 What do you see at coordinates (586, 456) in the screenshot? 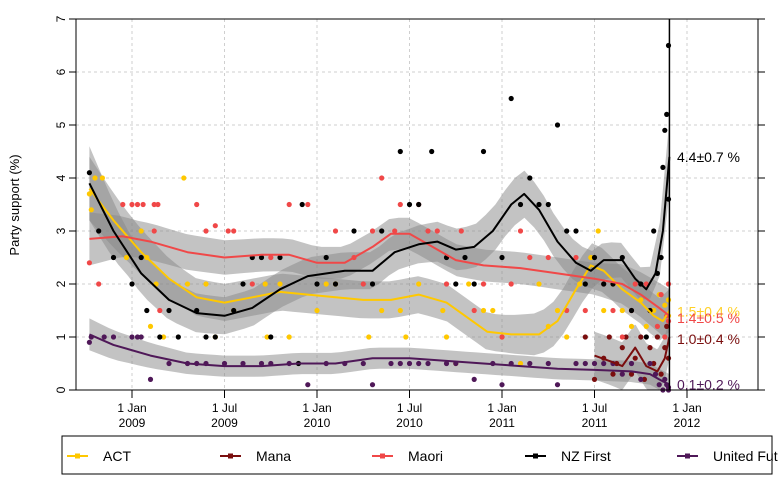
I see `legend-label-nz-first: NZ First` at bounding box center [586, 456].